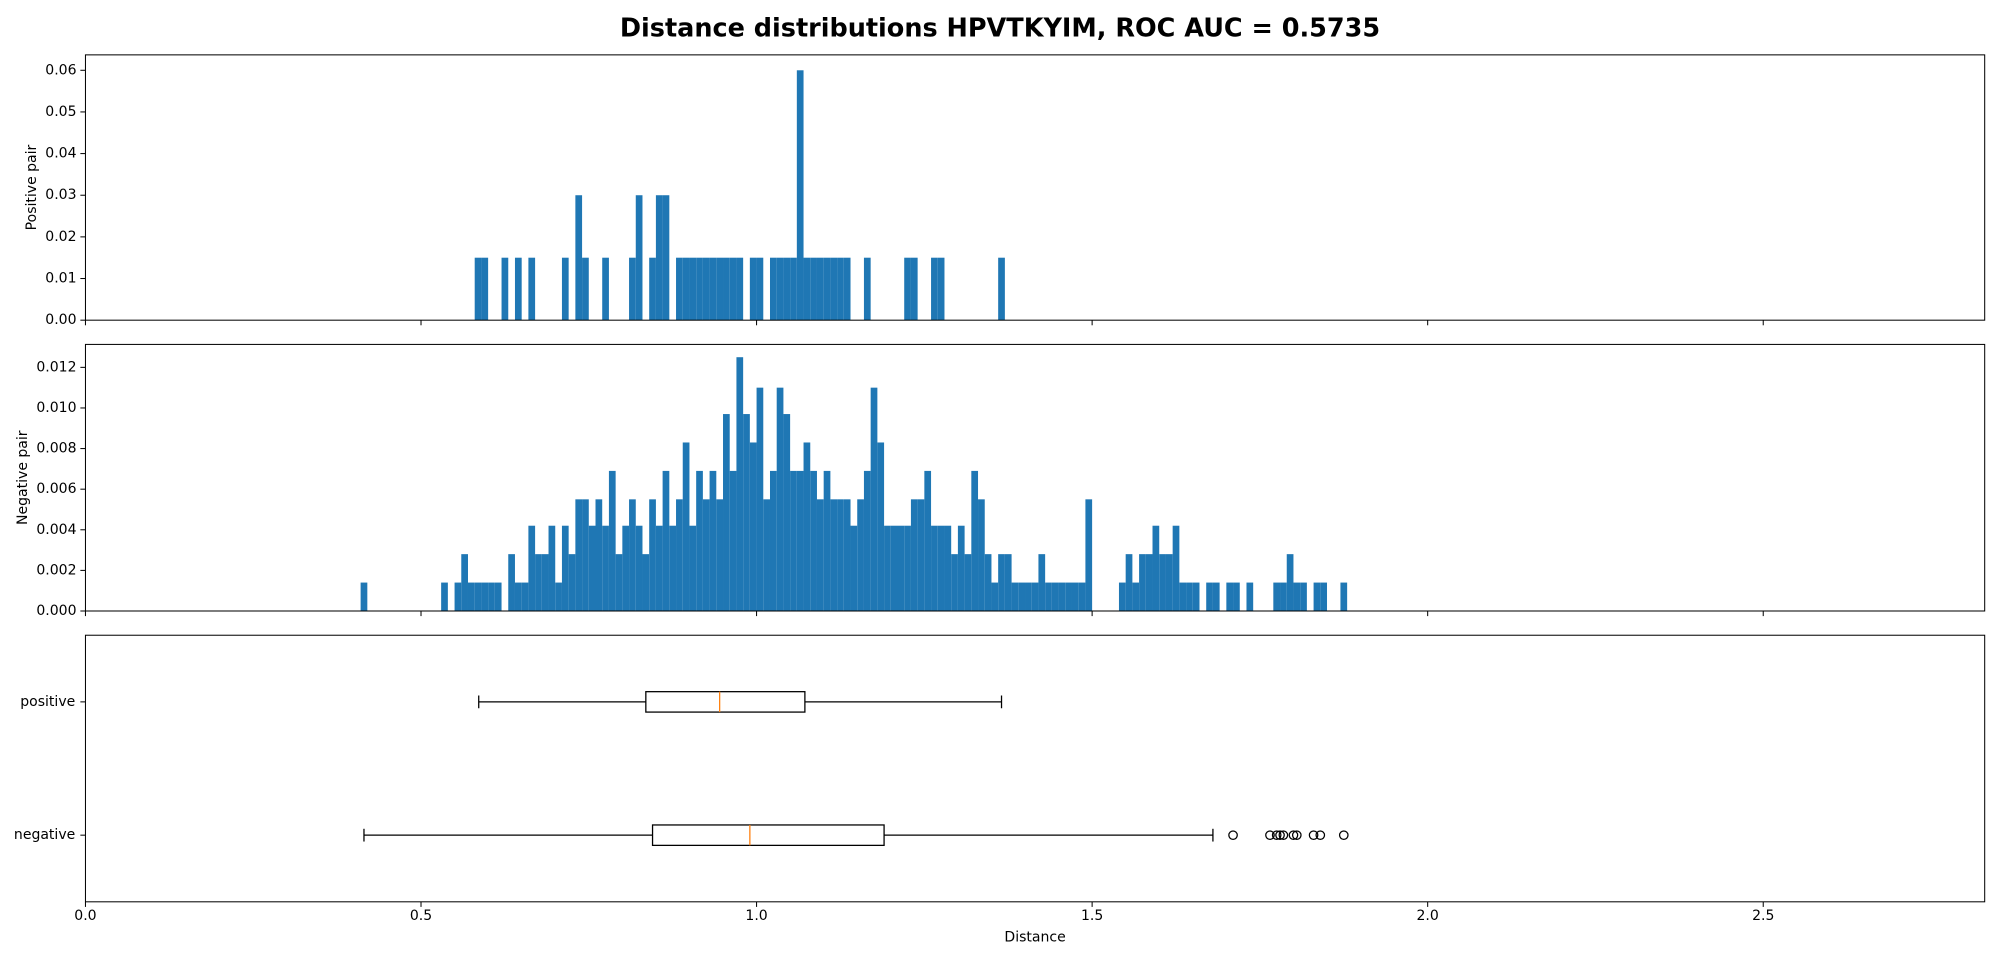 Image resolution: width=2000 pixels, height=960 pixels. What do you see at coordinates (1092, 916) in the screenshot?
I see `x-tick-label: 1.5` at bounding box center [1092, 916].